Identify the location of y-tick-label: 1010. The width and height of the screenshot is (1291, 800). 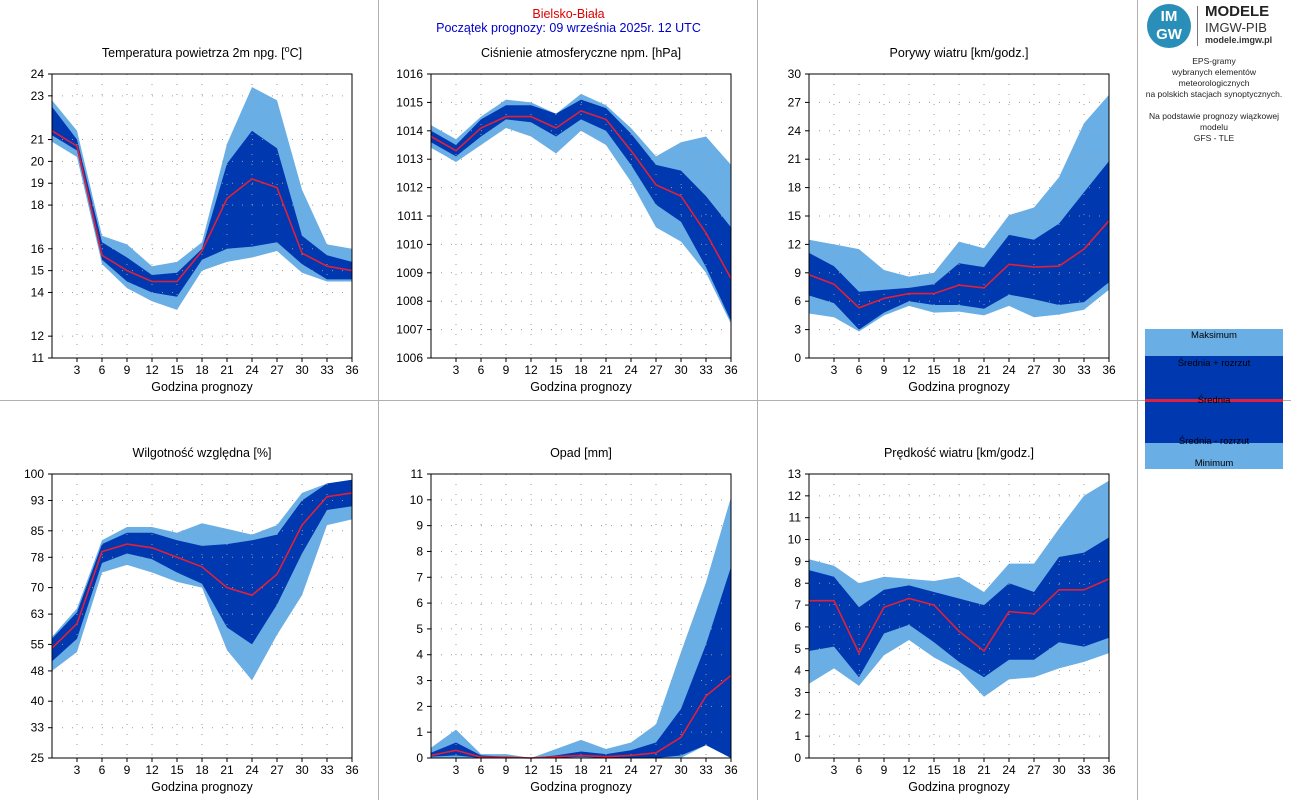
(409, 244).